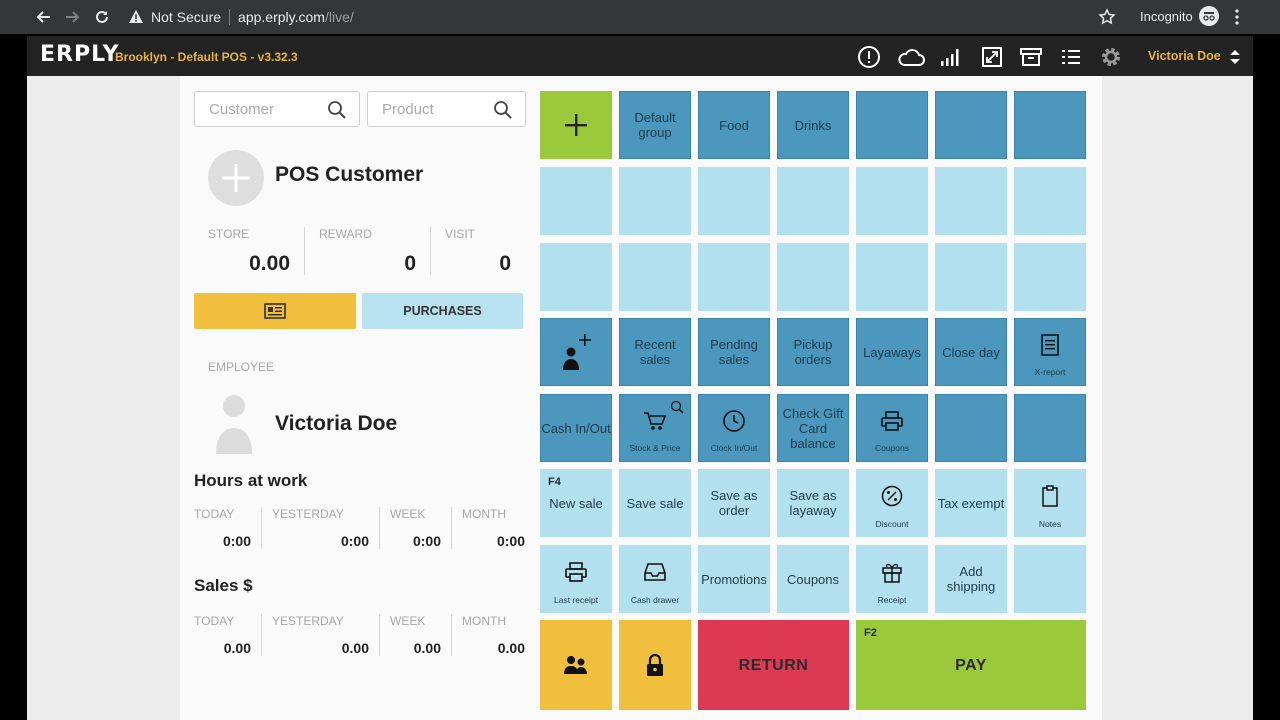 This screenshot has width=1280, height=720. I want to click on sales-yesterday-value: 0.00, so click(355, 648).